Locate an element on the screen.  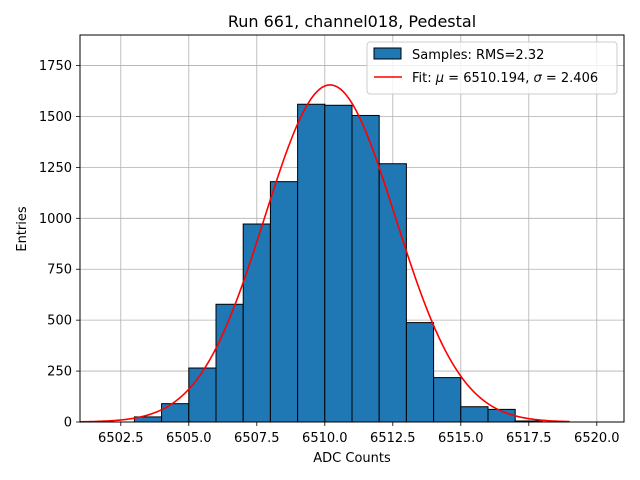
legend-sigma-symbol: σ is located at coordinates (538, 78).